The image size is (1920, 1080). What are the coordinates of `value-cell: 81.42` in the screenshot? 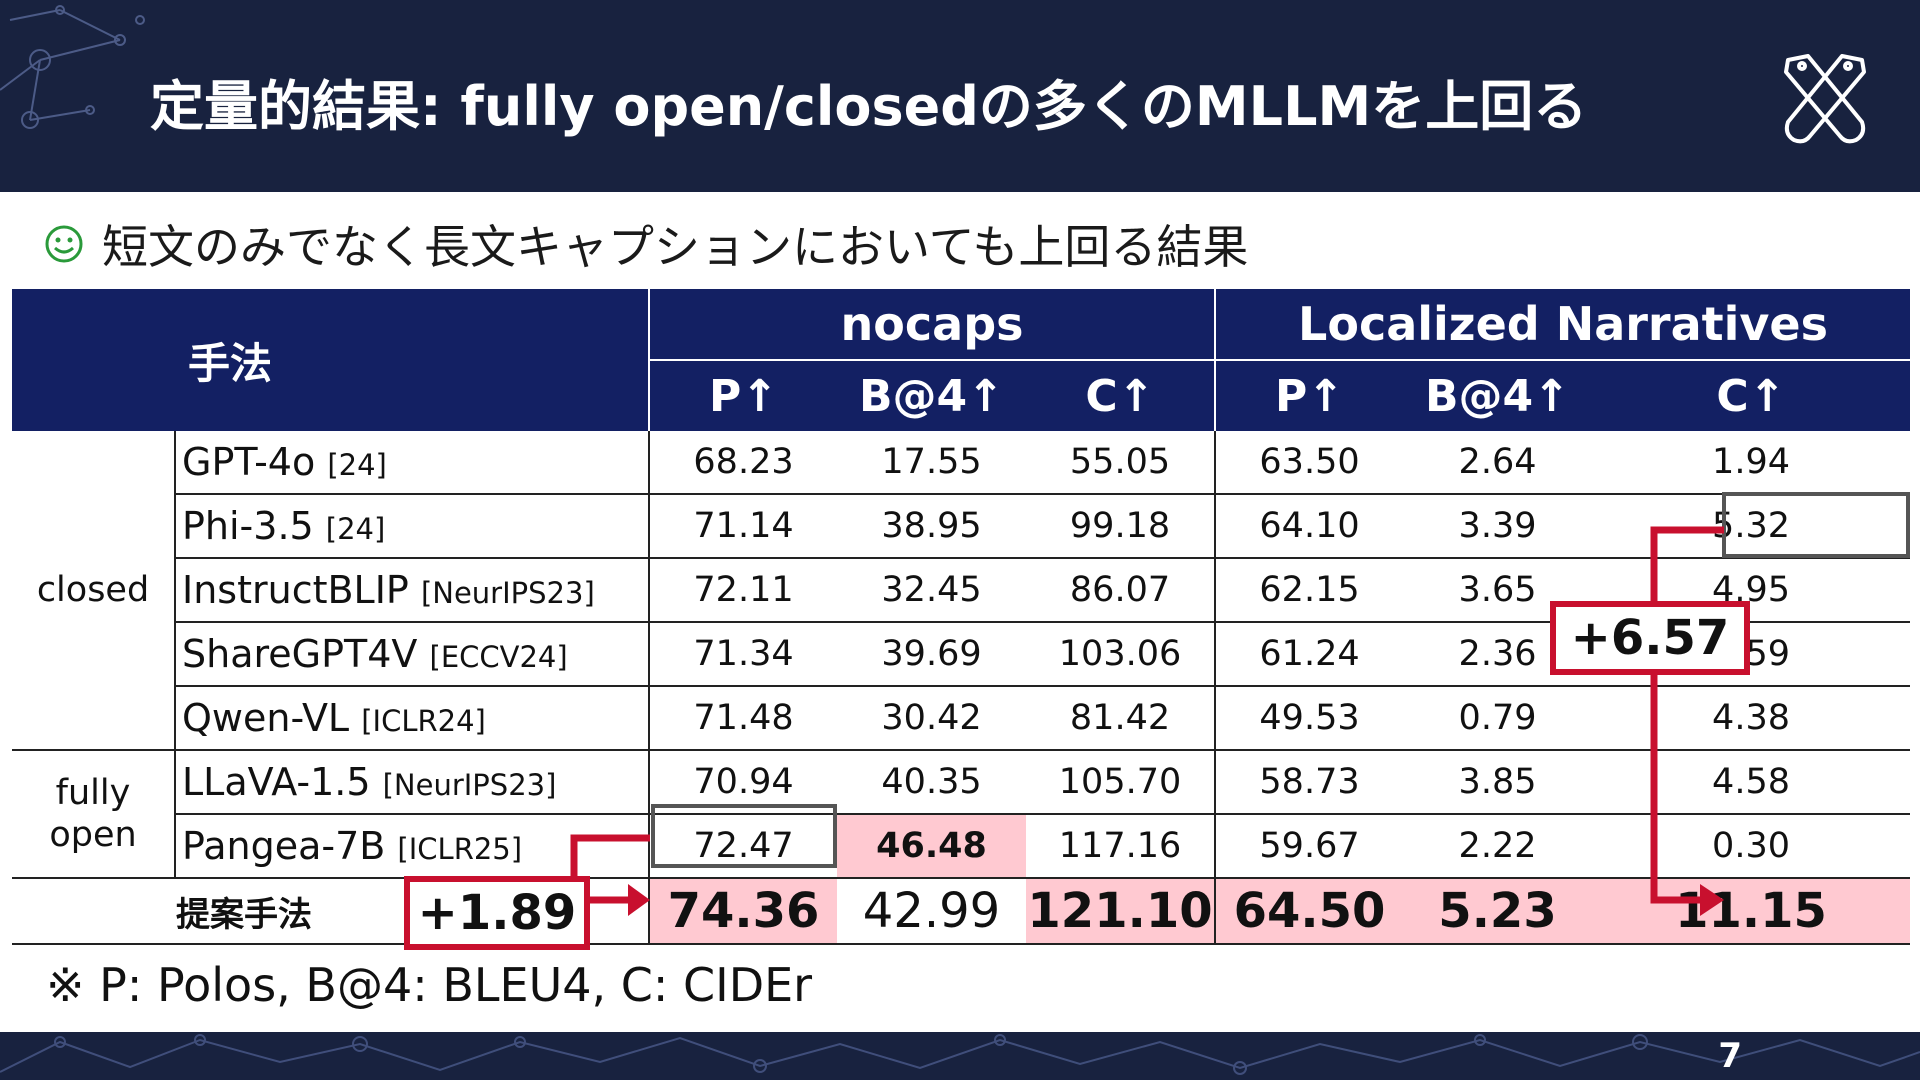 It's located at (1121, 718).